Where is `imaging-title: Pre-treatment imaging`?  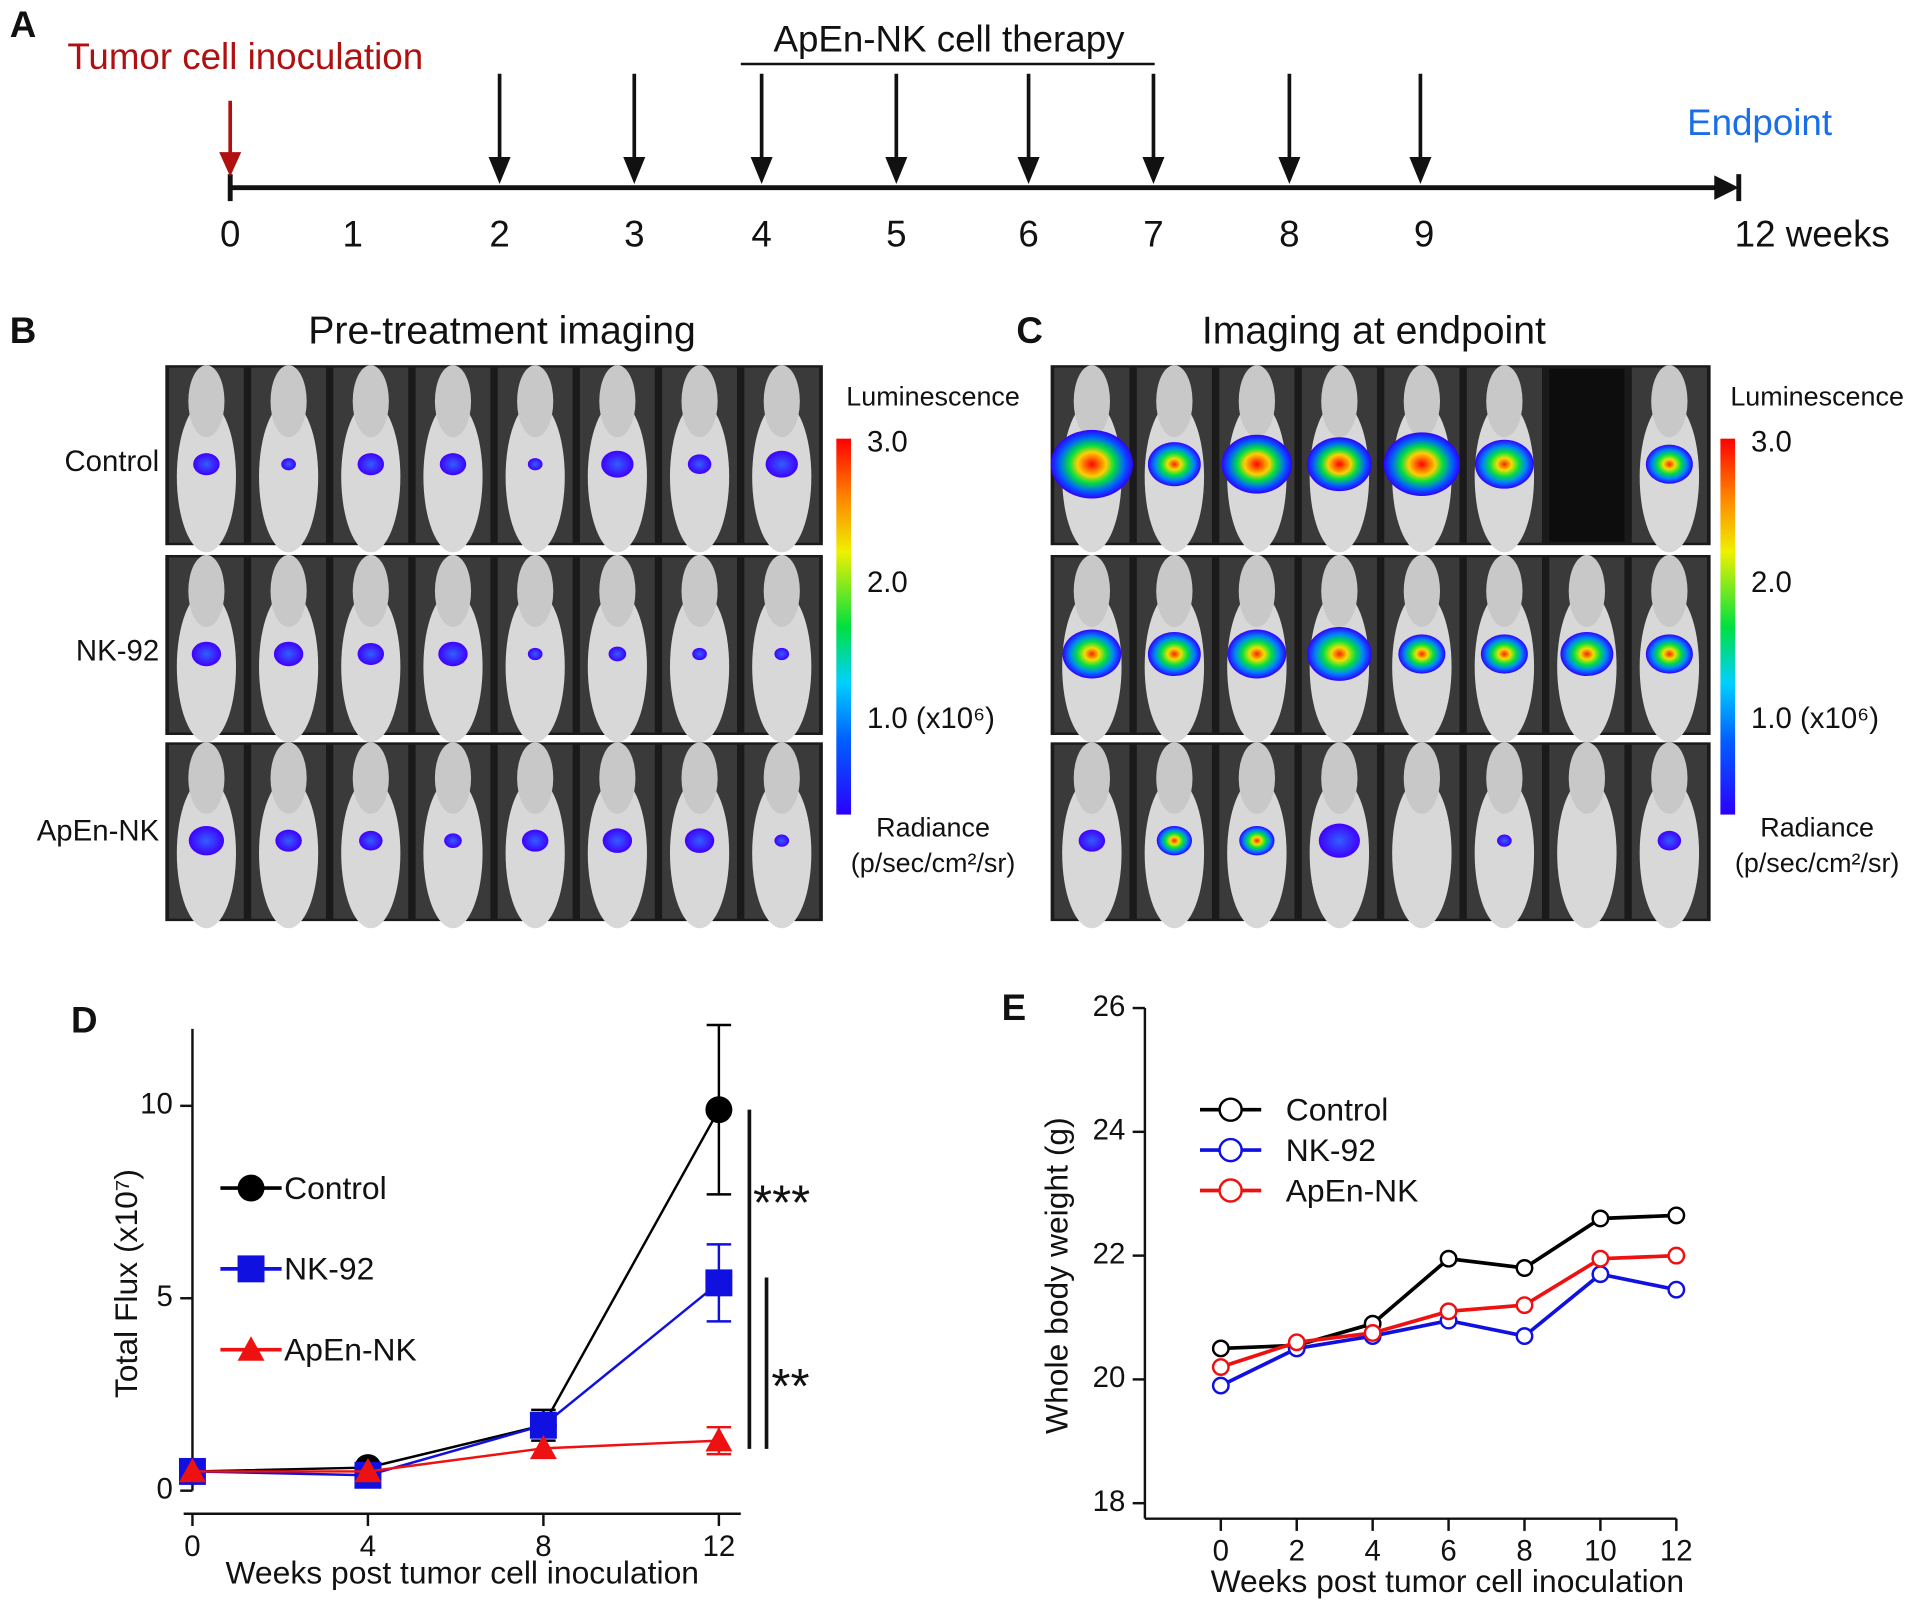 imaging-title: Pre-treatment imaging is located at coordinates (502, 331).